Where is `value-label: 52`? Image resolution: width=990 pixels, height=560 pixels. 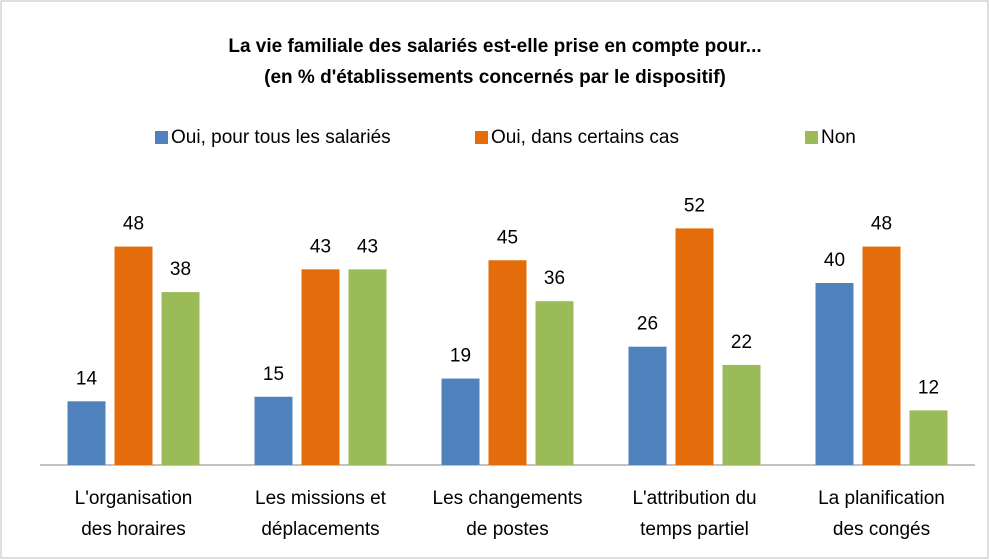 value-label: 52 is located at coordinates (694, 205).